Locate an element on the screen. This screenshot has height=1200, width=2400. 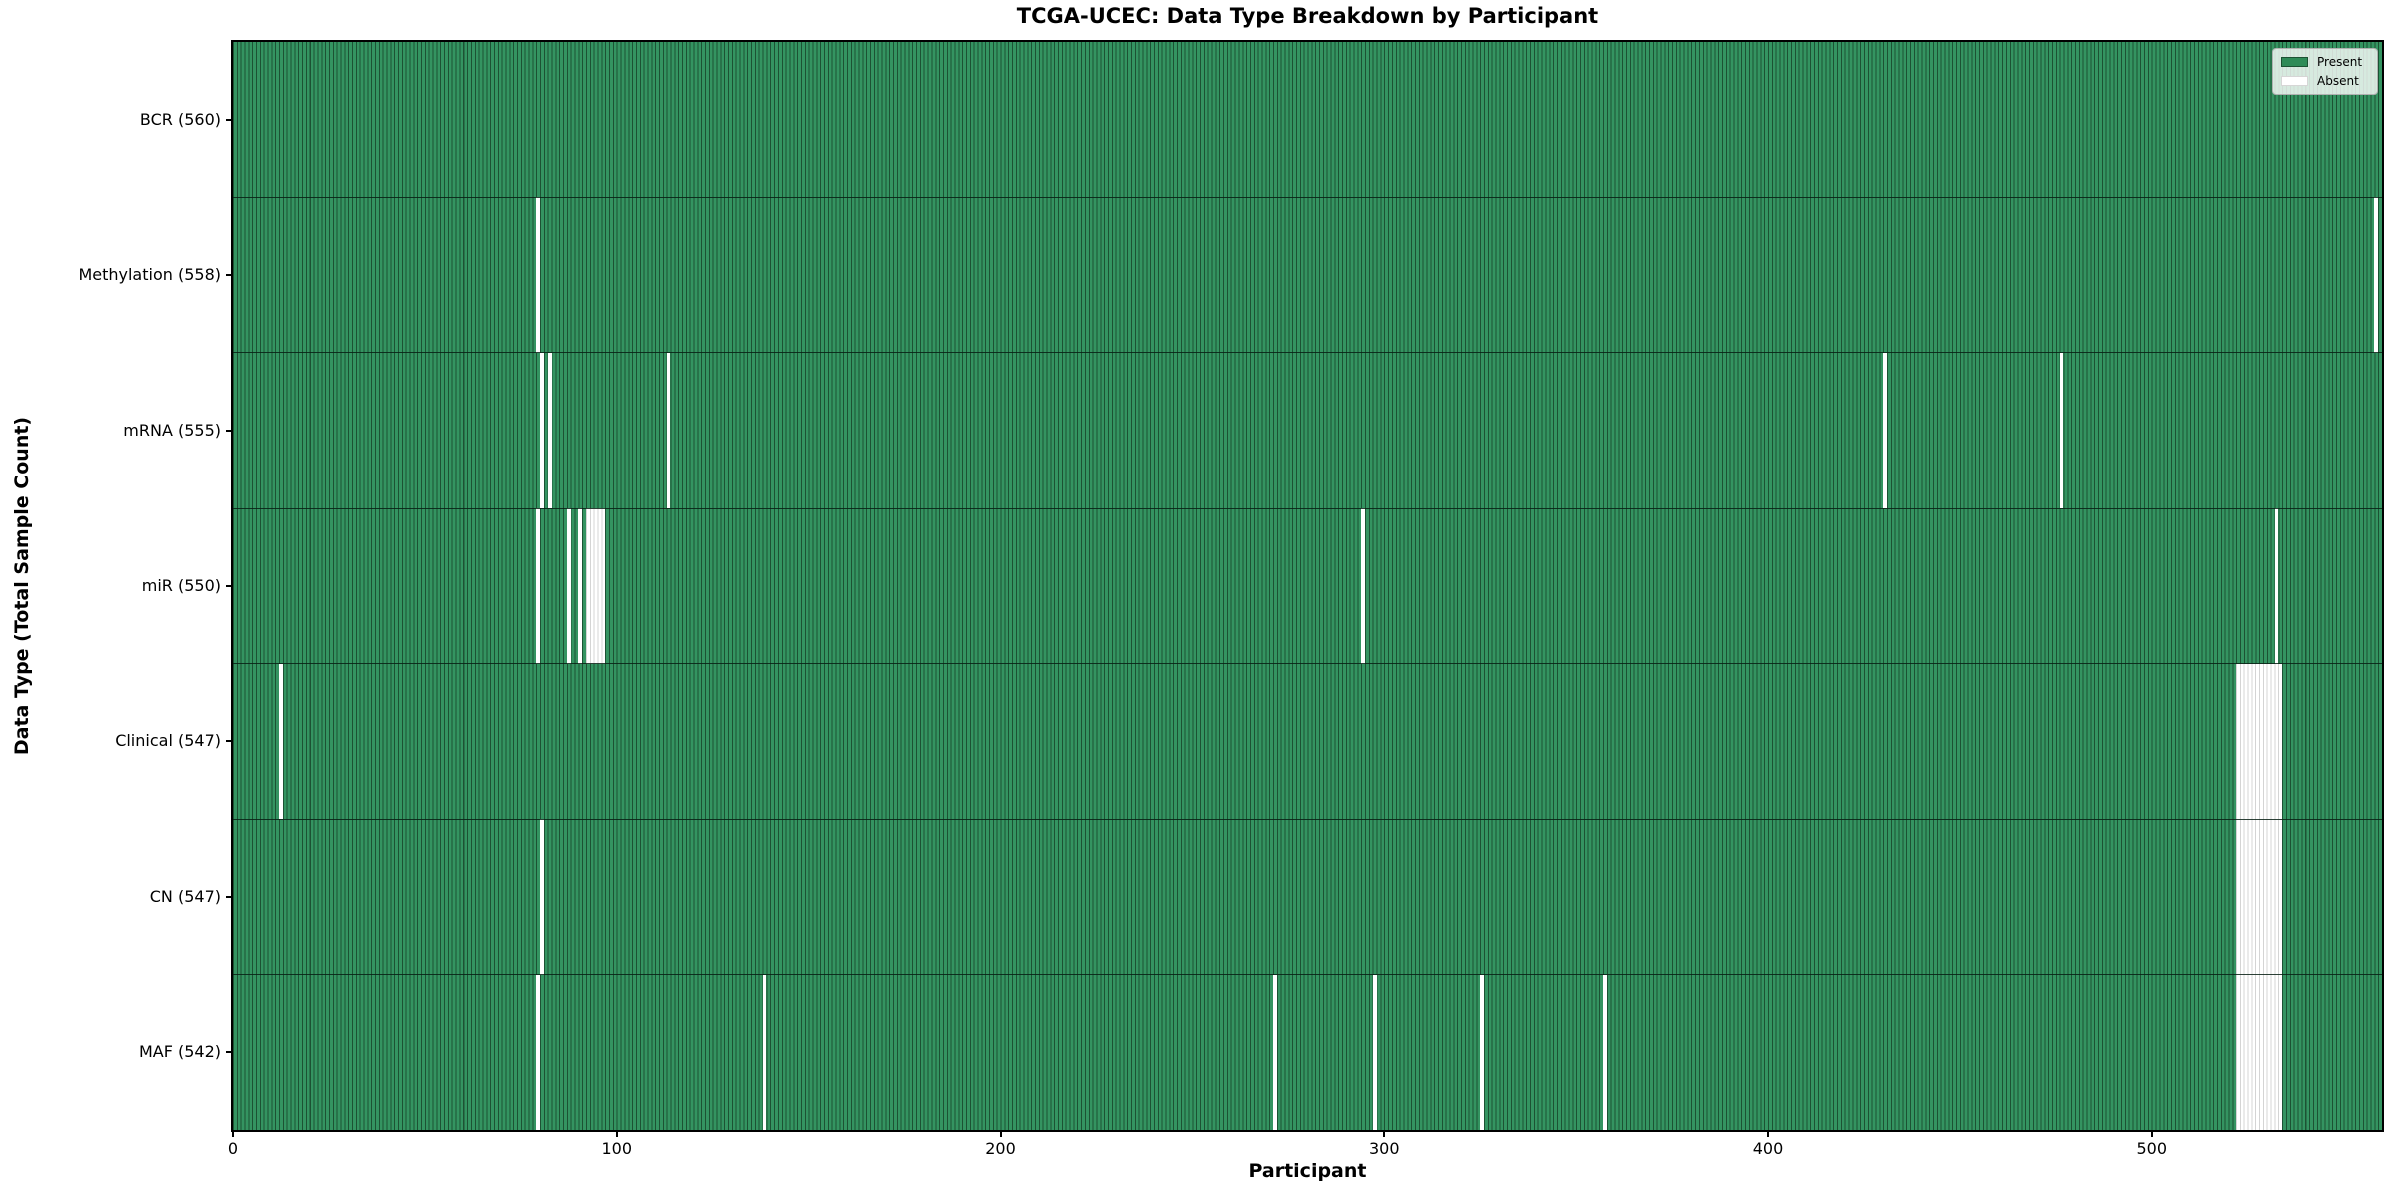
x-tick-label-300: 300 is located at coordinates (1384, 1148).